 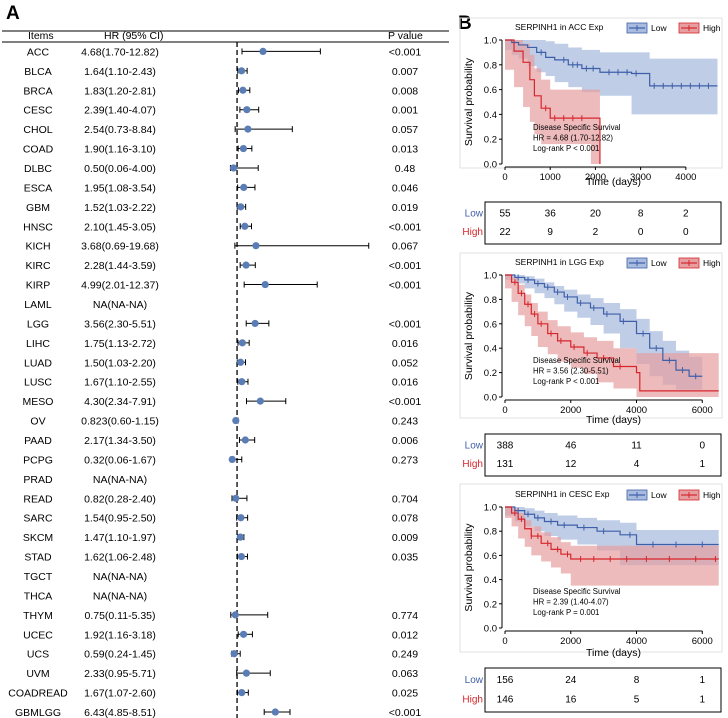 What do you see at coordinates (505, 445) in the screenshot?
I see `risk-count-low: 388` at bounding box center [505, 445].